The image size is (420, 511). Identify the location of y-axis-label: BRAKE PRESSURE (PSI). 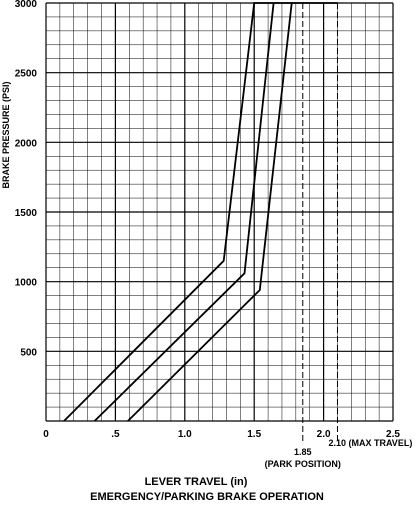
(6, 134).